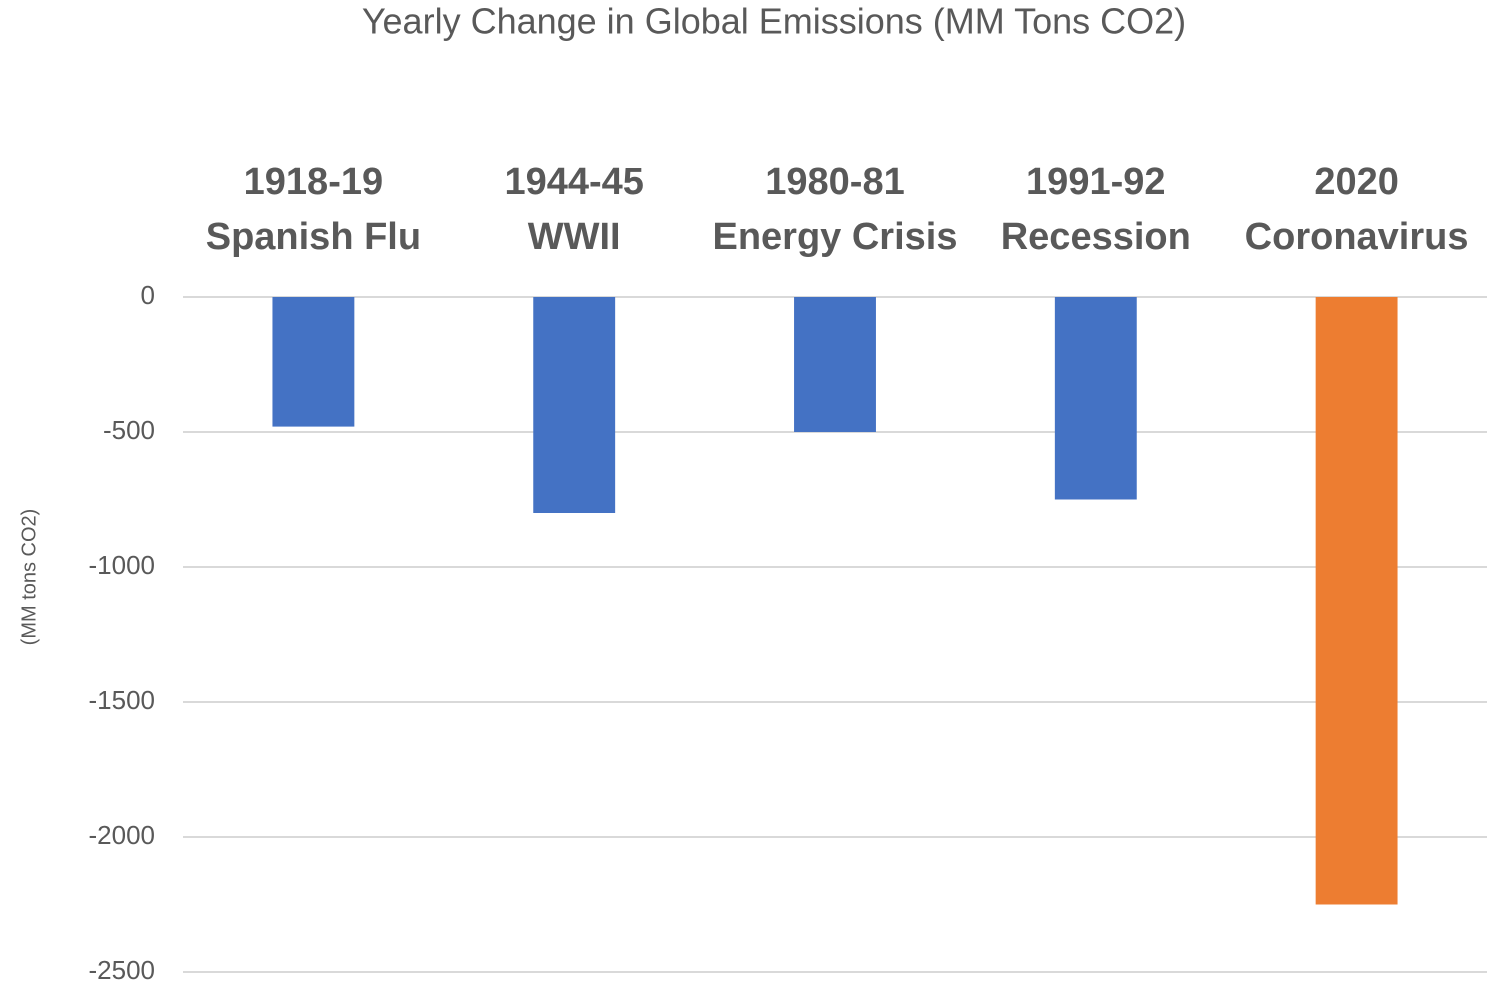  What do you see at coordinates (122, 835) in the screenshot?
I see `y-tick-label: -2000` at bounding box center [122, 835].